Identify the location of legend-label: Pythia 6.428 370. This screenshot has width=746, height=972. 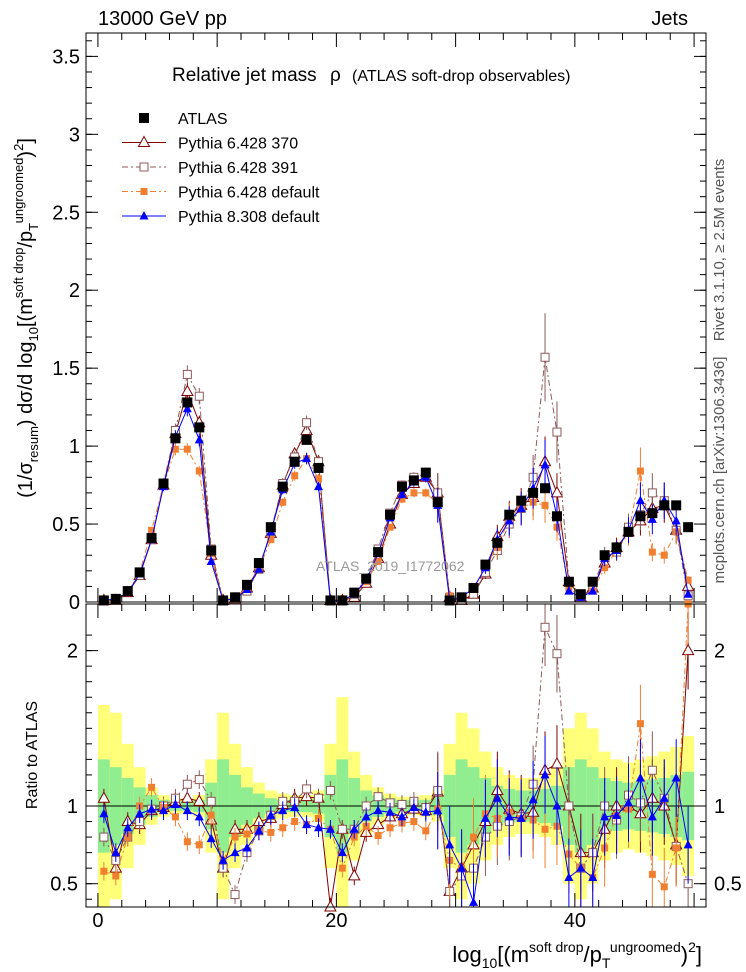
(238, 144).